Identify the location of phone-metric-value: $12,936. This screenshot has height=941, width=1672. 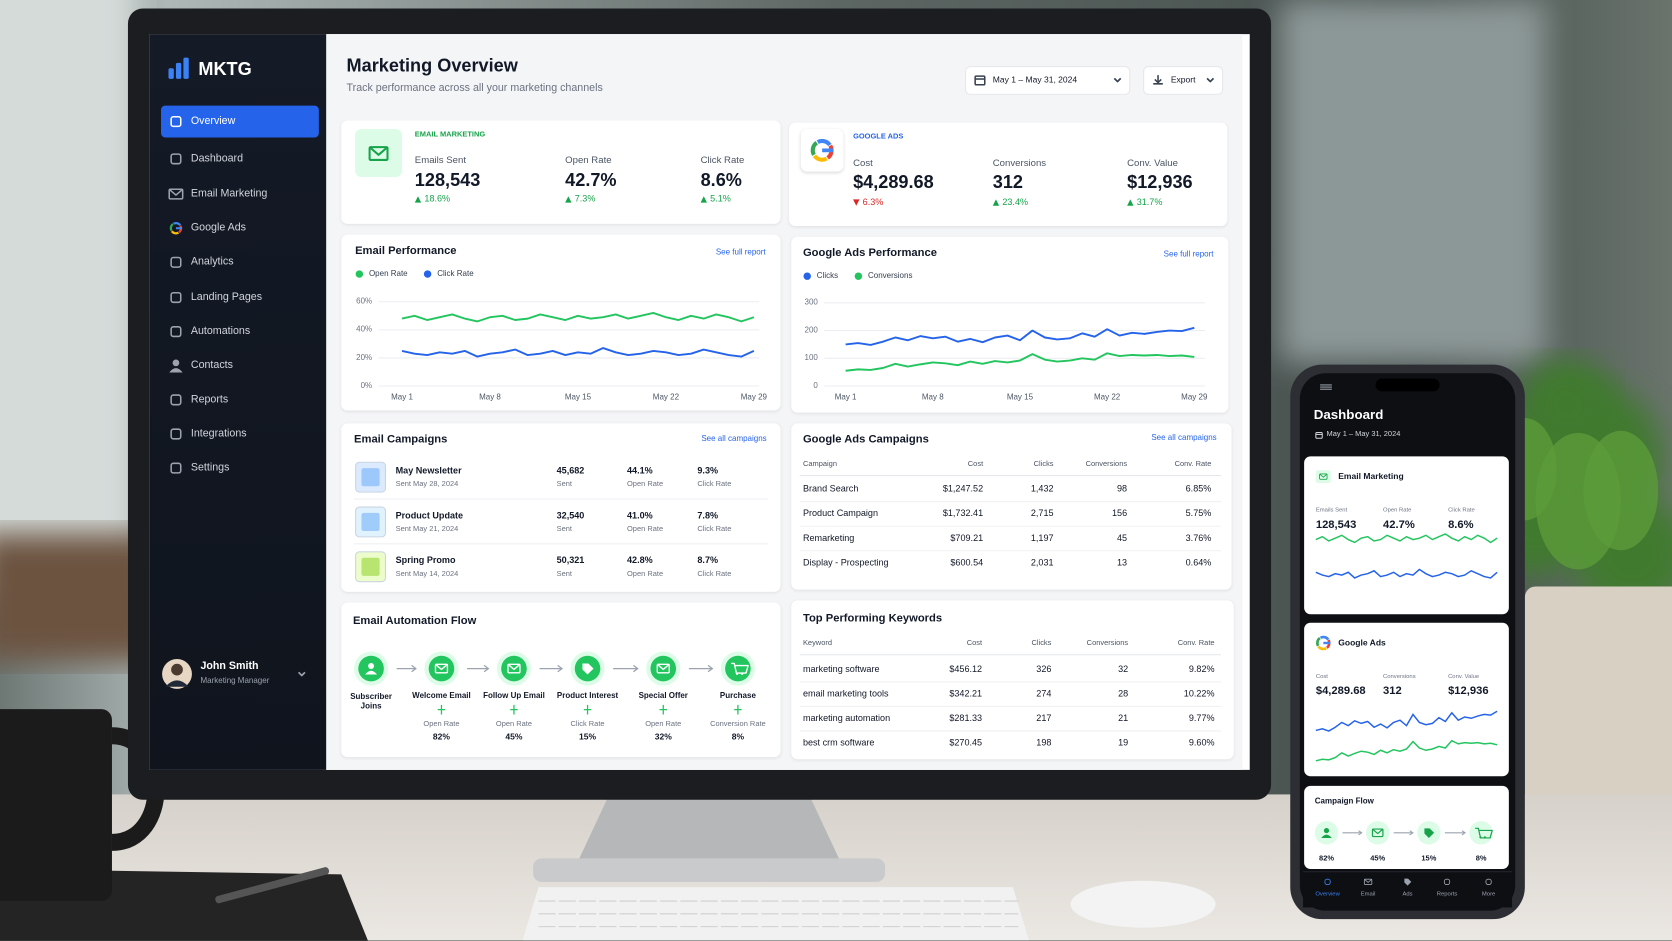
(1468, 691).